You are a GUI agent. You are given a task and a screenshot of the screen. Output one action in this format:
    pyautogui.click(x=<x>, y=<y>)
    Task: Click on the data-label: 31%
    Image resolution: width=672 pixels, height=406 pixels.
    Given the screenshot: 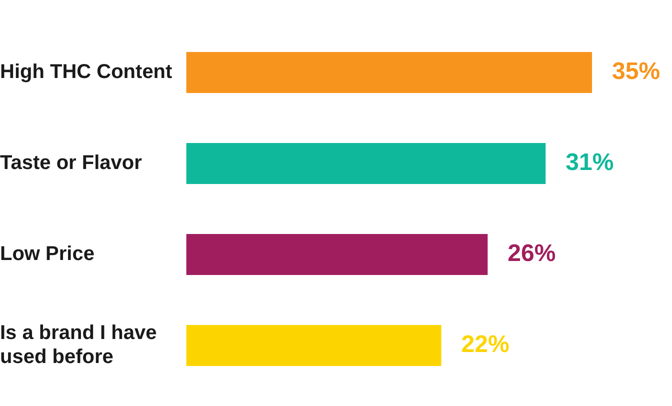 What is the action you would take?
    pyautogui.click(x=590, y=162)
    